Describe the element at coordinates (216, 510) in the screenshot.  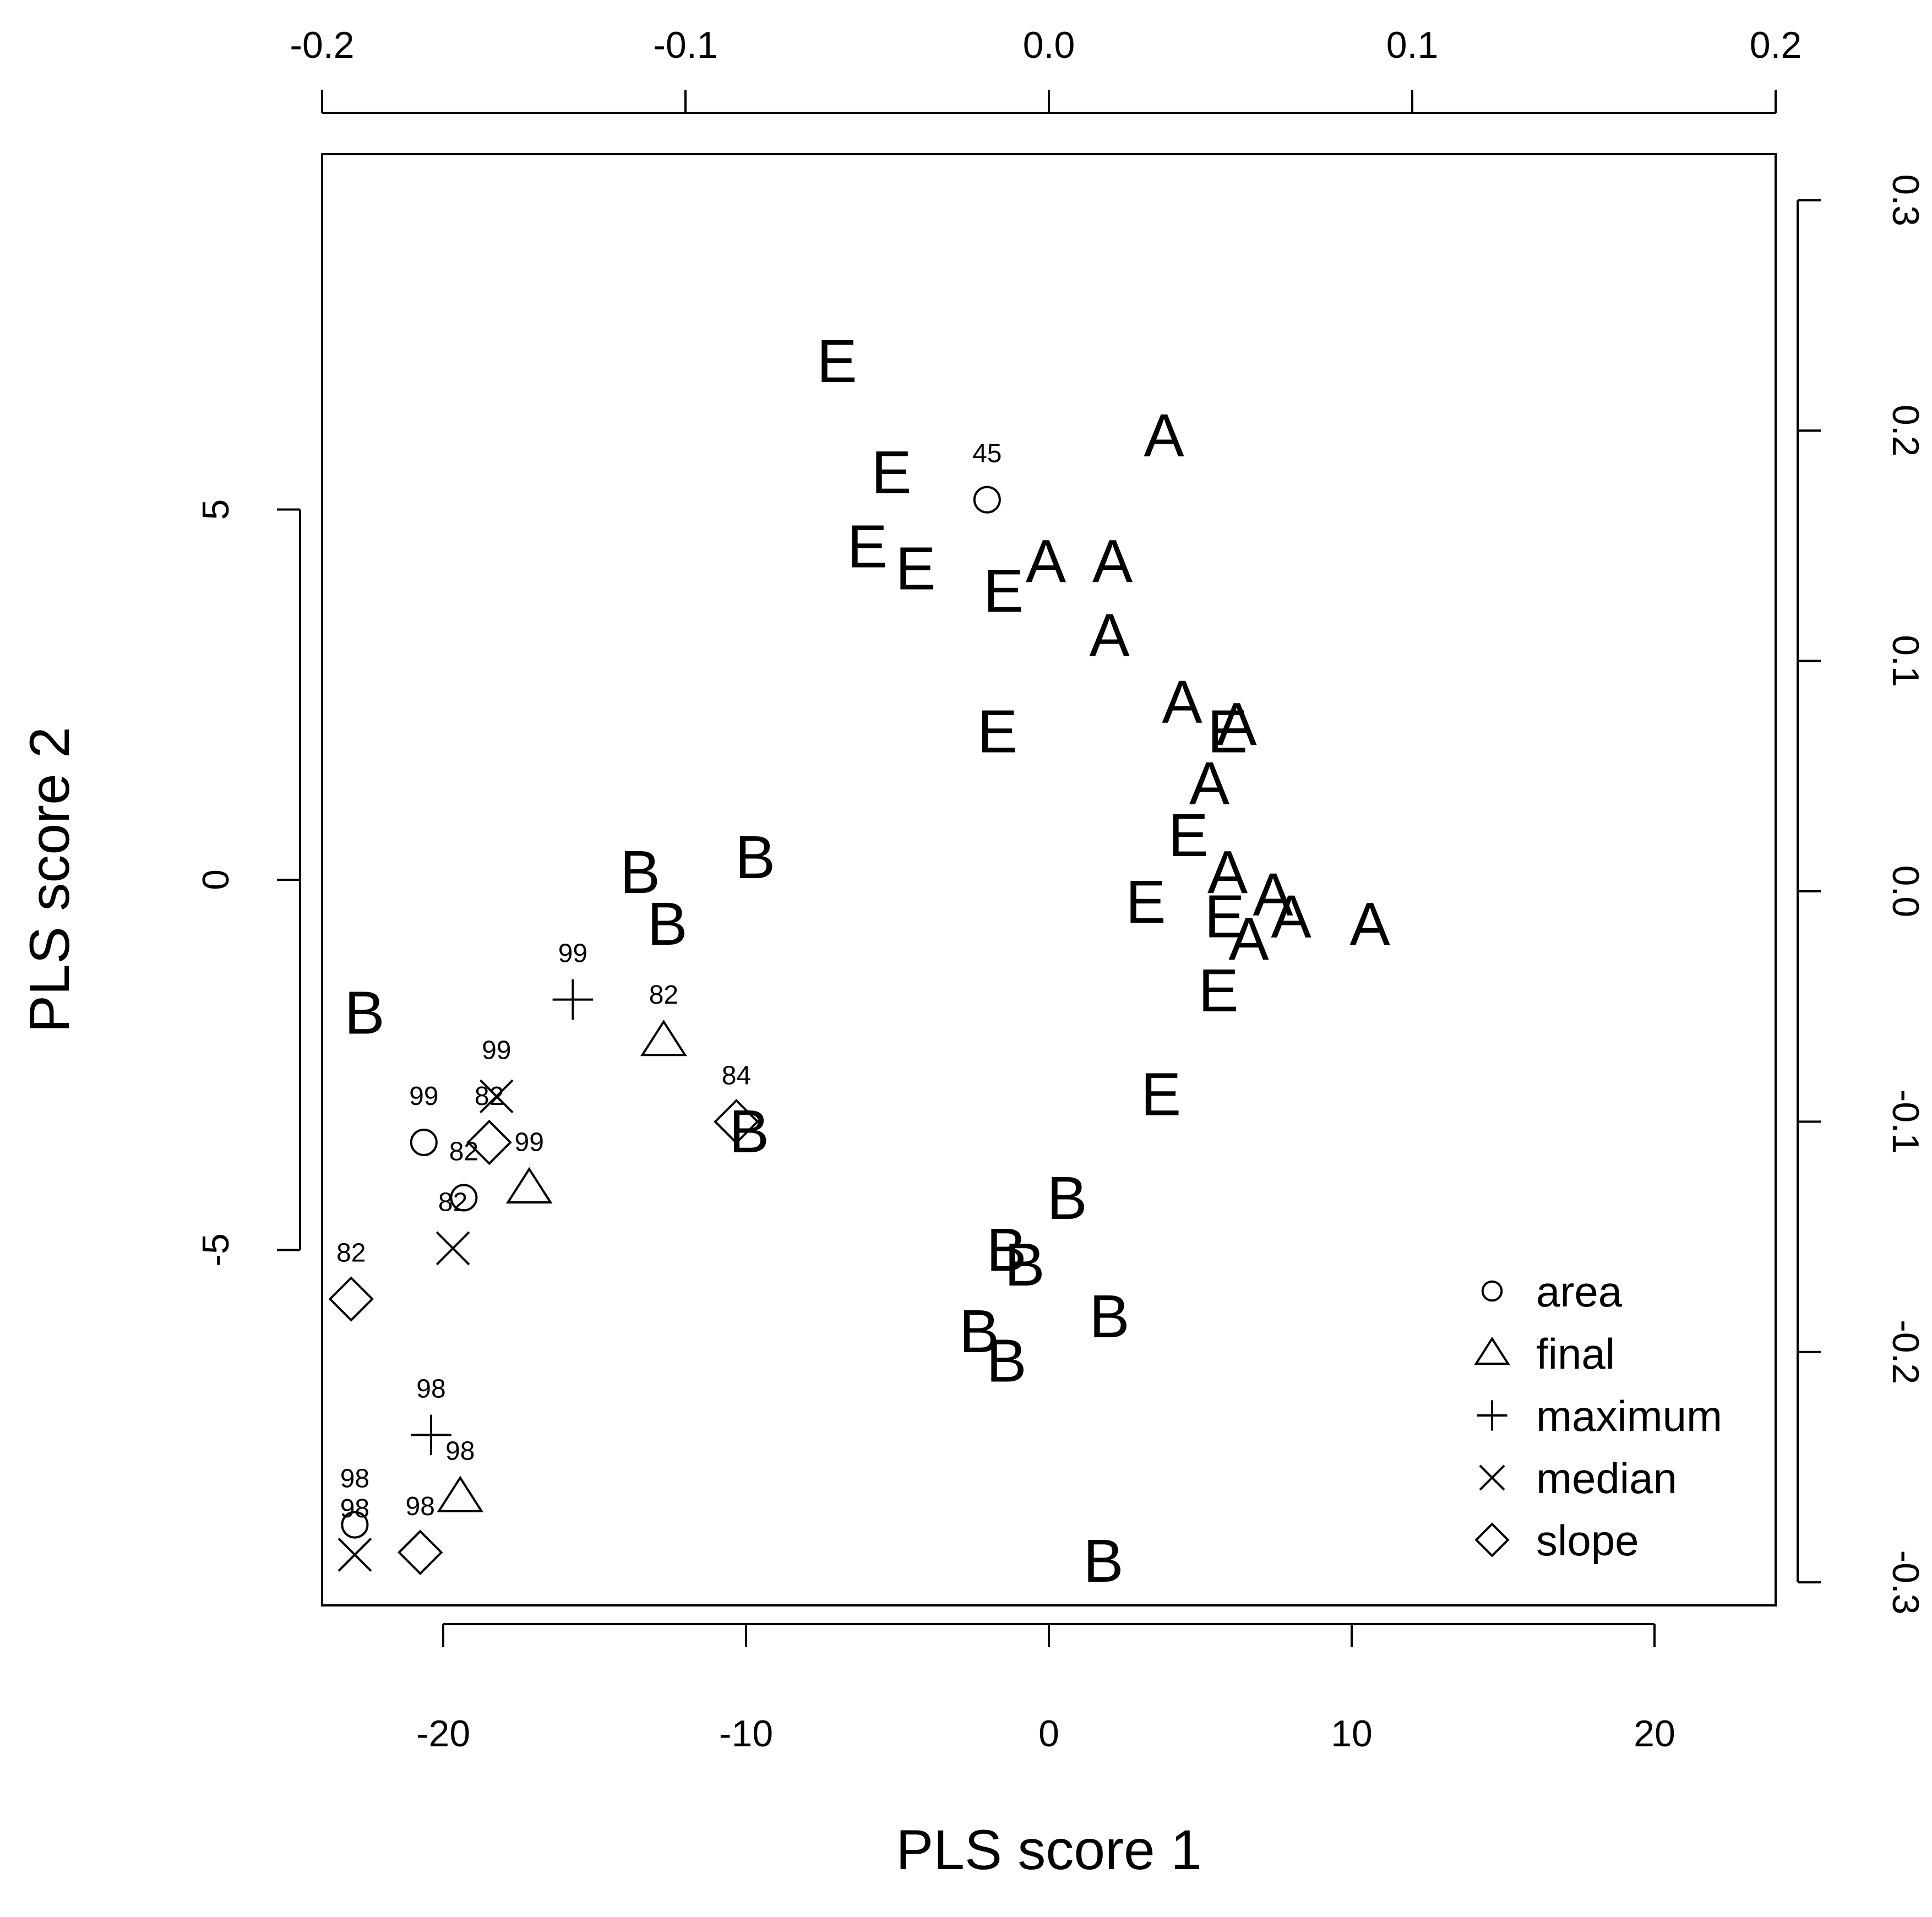
I see `left-tick-label: 5` at that location.